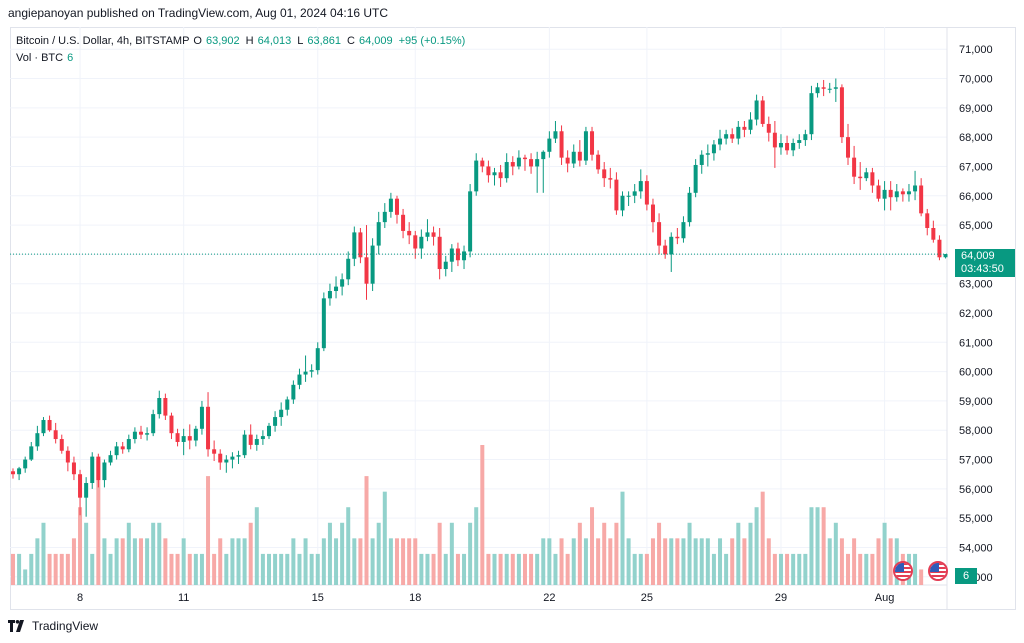 The width and height of the screenshot is (1024, 643). Describe the element at coordinates (647, 598) in the screenshot. I see `time-tick-label: 25` at that location.